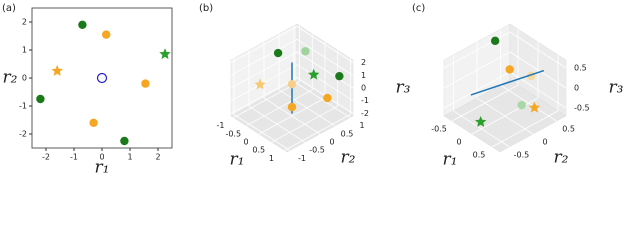 Image resolution: width=640 pixels, height=240 pixels. I want to click on panel-label: (c), so click(418, 8).